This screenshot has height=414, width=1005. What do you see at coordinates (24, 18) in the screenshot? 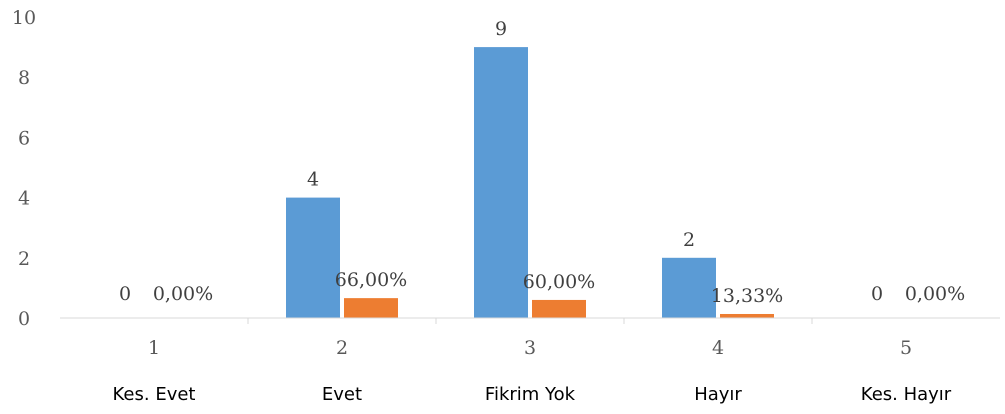
I see `y-tick-label: 10` at bounding box center [24, 18].